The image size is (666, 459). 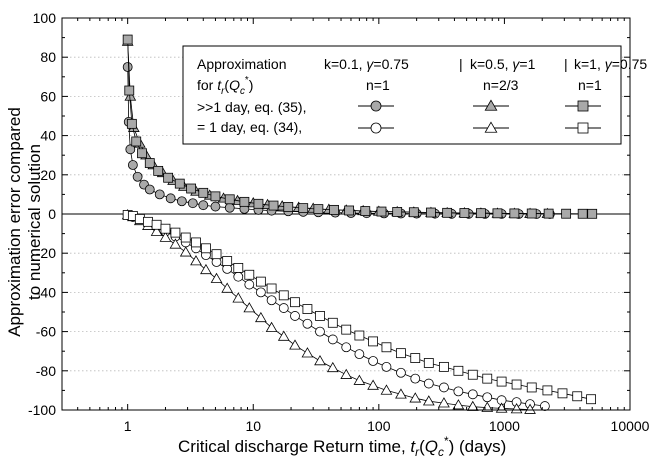 What do you see at coordinates (610, 64) in the screenshot?
I see `legend-col3-param: k=1, γ=0.75` at bounding box center [610, 64].